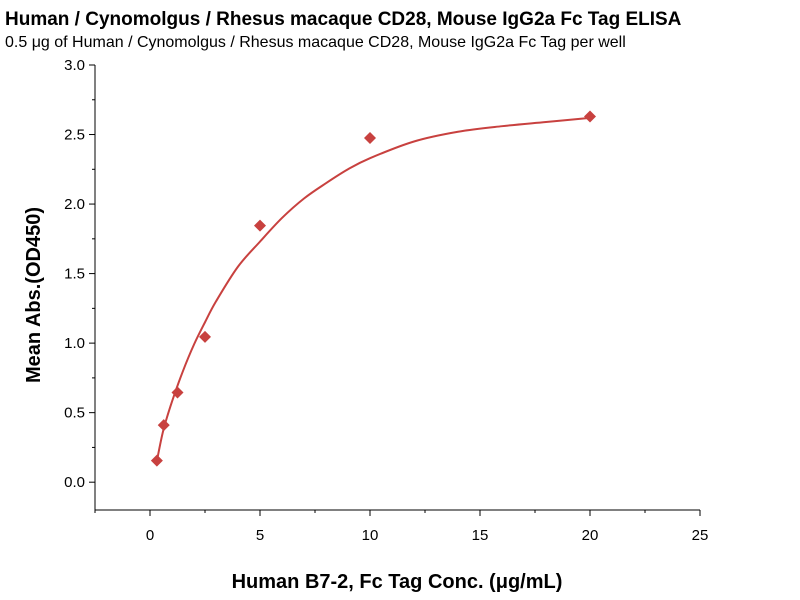 This screenshot has width=800, height=600. I want to click on x-axis-label: Human B7-2, Fc Tag Conc. (μg/mL), so click(397, 582).